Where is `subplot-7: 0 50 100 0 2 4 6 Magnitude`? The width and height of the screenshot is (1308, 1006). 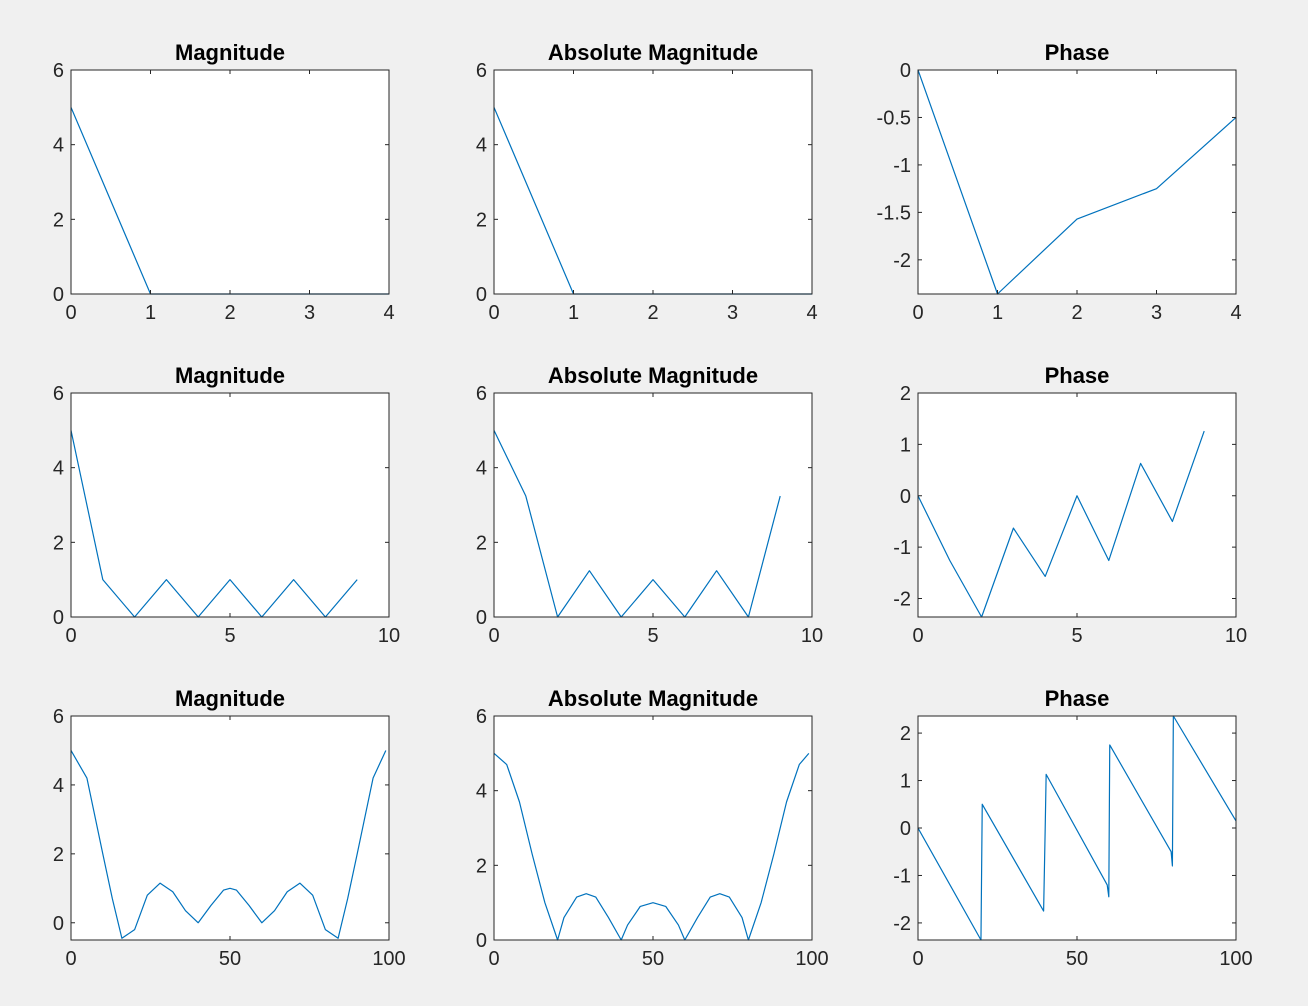
subplot-7: 0 50 100 0 2 4 6 Magnitude is located at coordinates (229, 828).